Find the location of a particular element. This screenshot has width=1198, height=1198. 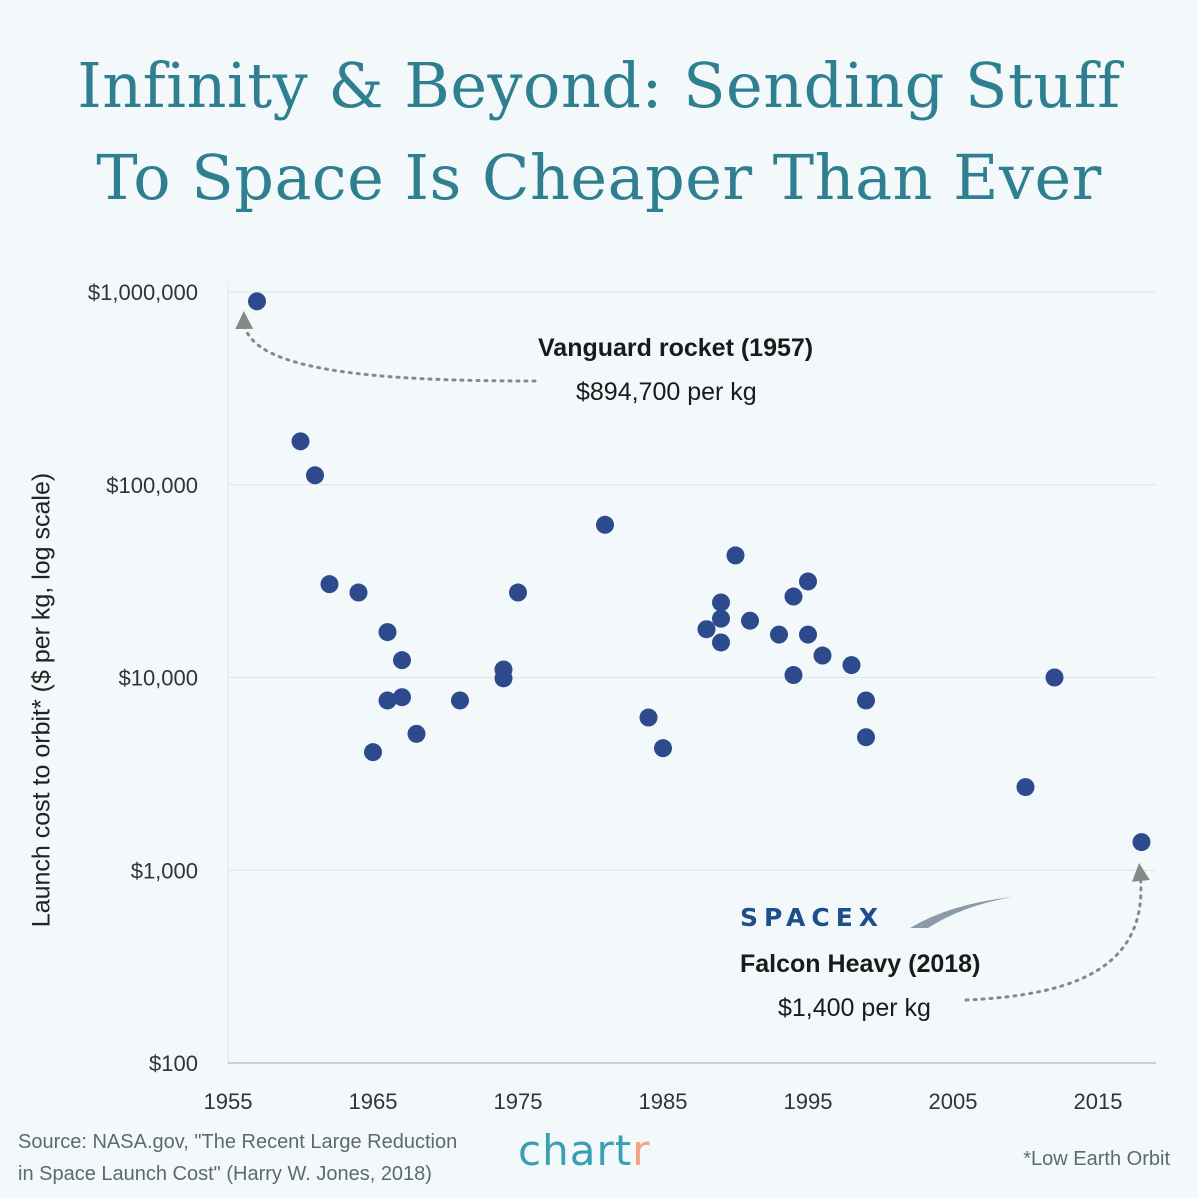

x-tick-label: 2015 is located at coordinates (1098, 1101).